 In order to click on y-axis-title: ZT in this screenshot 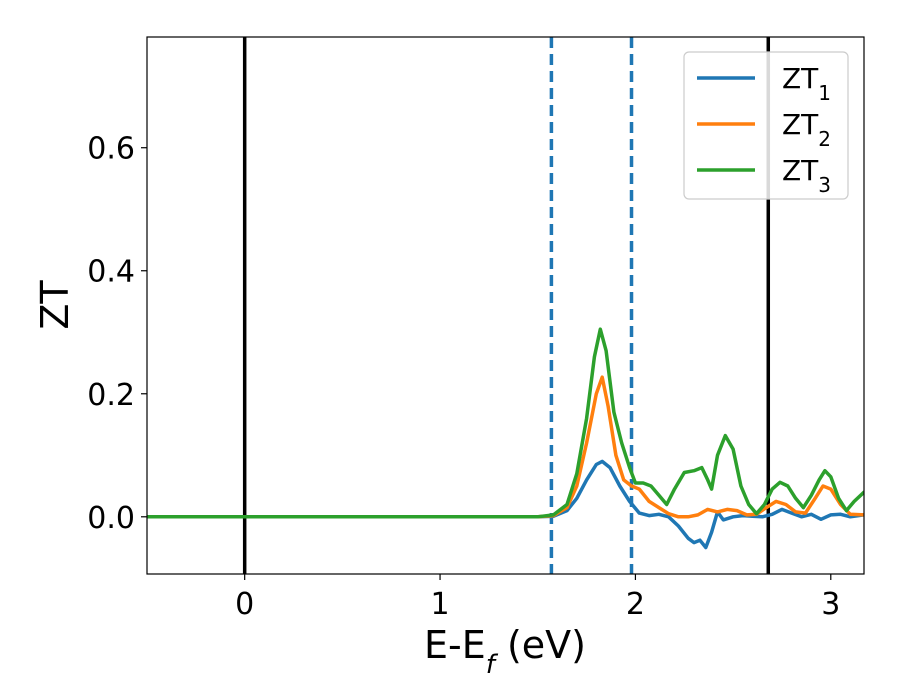, I will do `click(55, 305)`.